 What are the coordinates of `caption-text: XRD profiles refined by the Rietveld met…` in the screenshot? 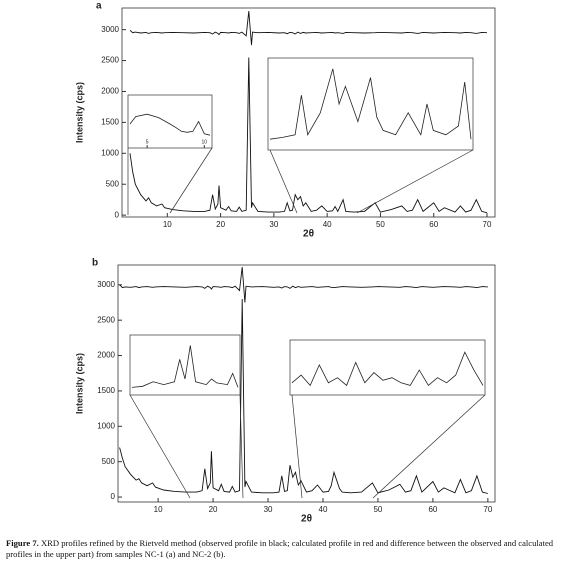 It's located at (280, 548).